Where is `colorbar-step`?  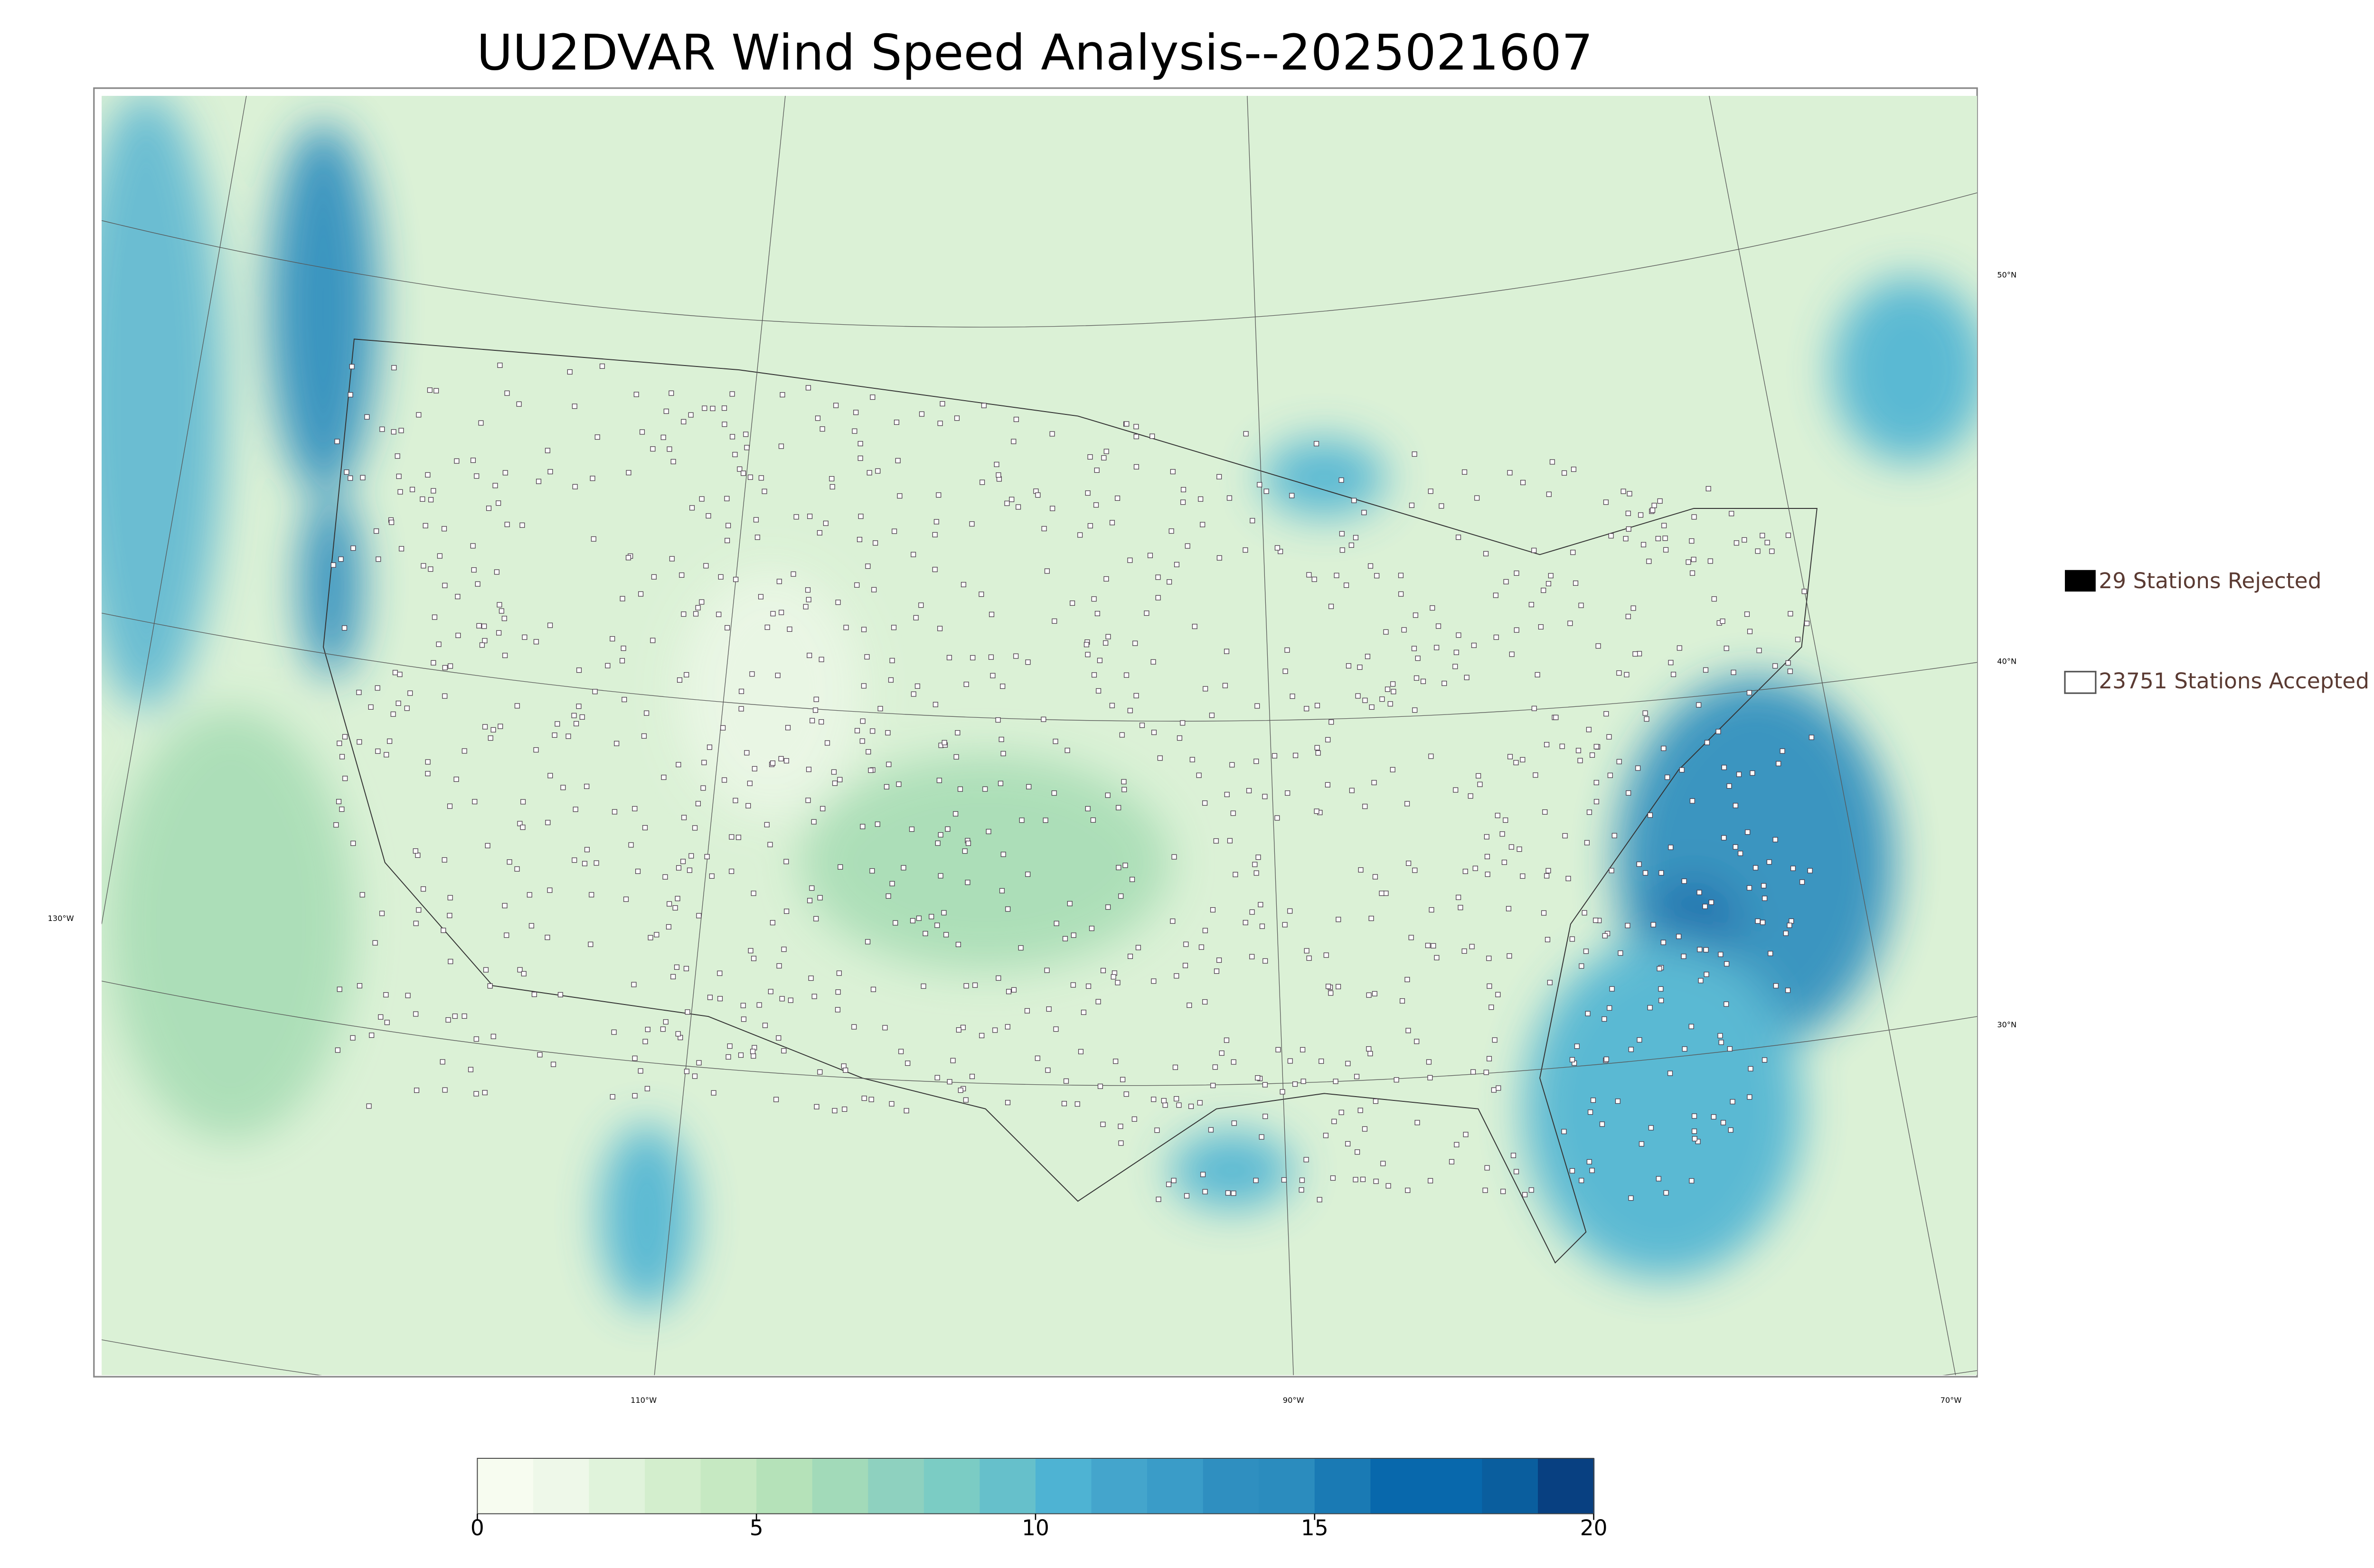 colorbar-step is located at coordinates (840, 1486).